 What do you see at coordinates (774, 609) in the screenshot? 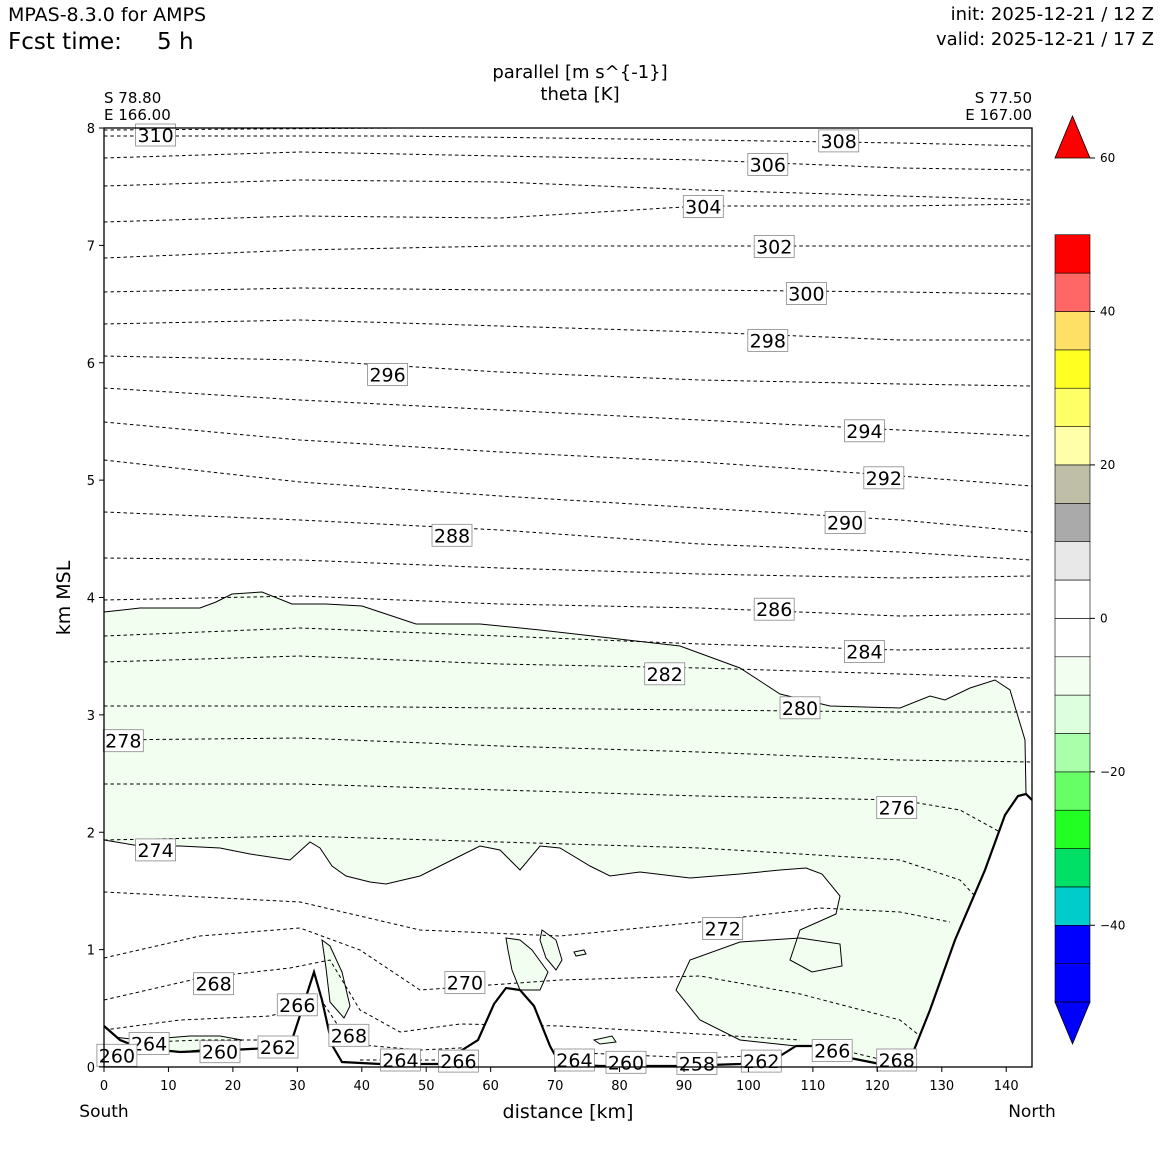
I see `theta-label: 286` at bounding box center [774, 609].